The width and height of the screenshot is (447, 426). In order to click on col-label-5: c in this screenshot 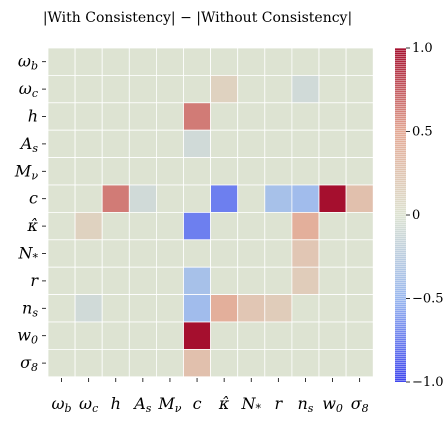, I will do `click(197, 403)`.